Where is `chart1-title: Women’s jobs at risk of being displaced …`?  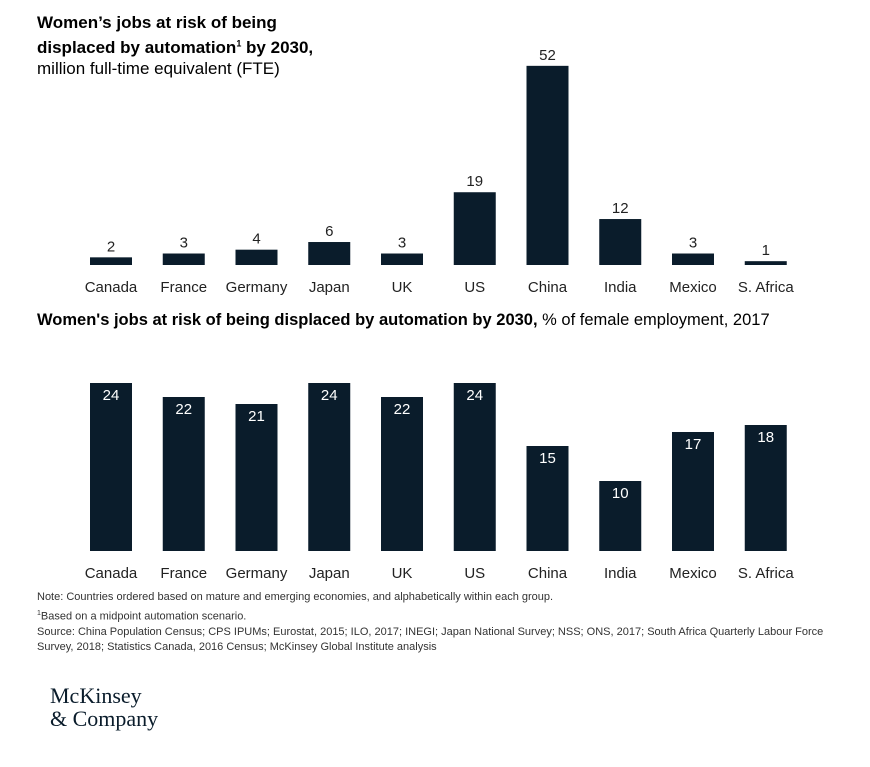
chart1-title: Women’s jobs at risk of being displaced … is located at coordinates (175, 45).